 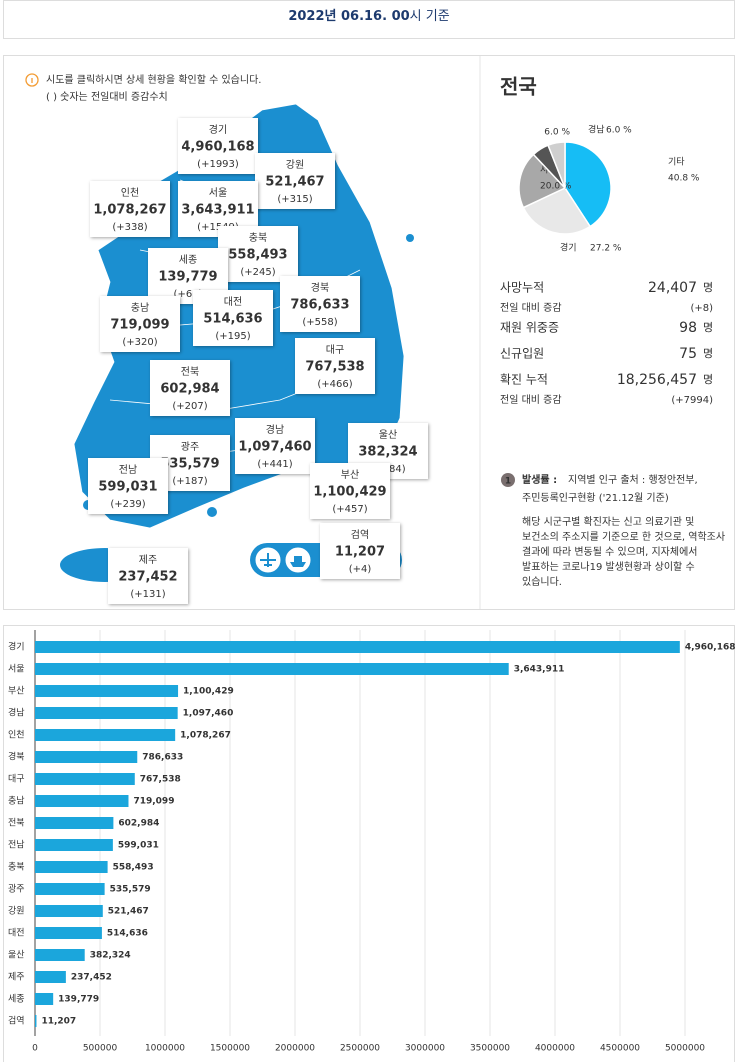 I want to click on x-tick-label: 3500000, so click(x=490, y=1049).